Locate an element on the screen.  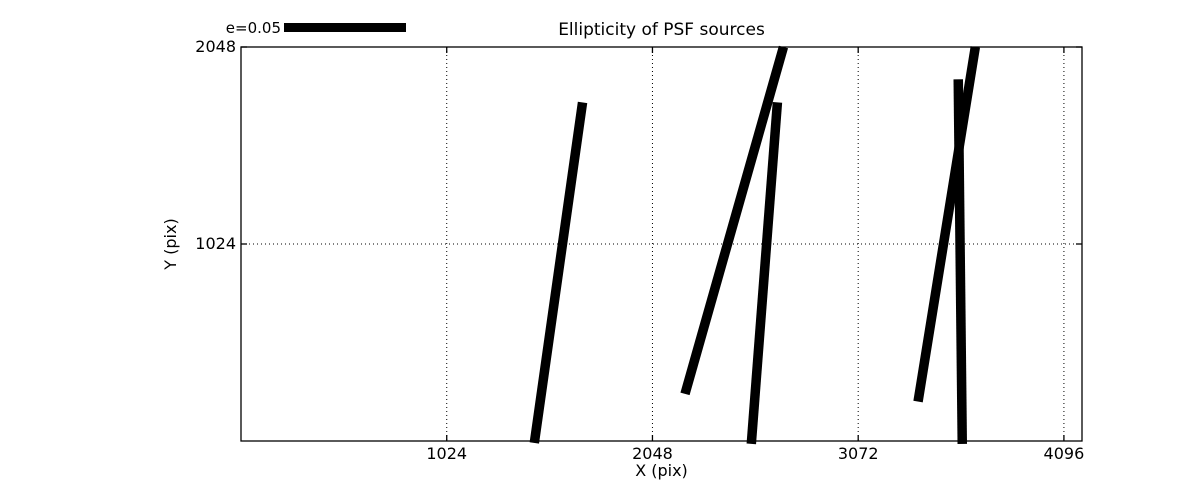
y-tick-label-1024: 1024 is located at coordinates (215, 243).